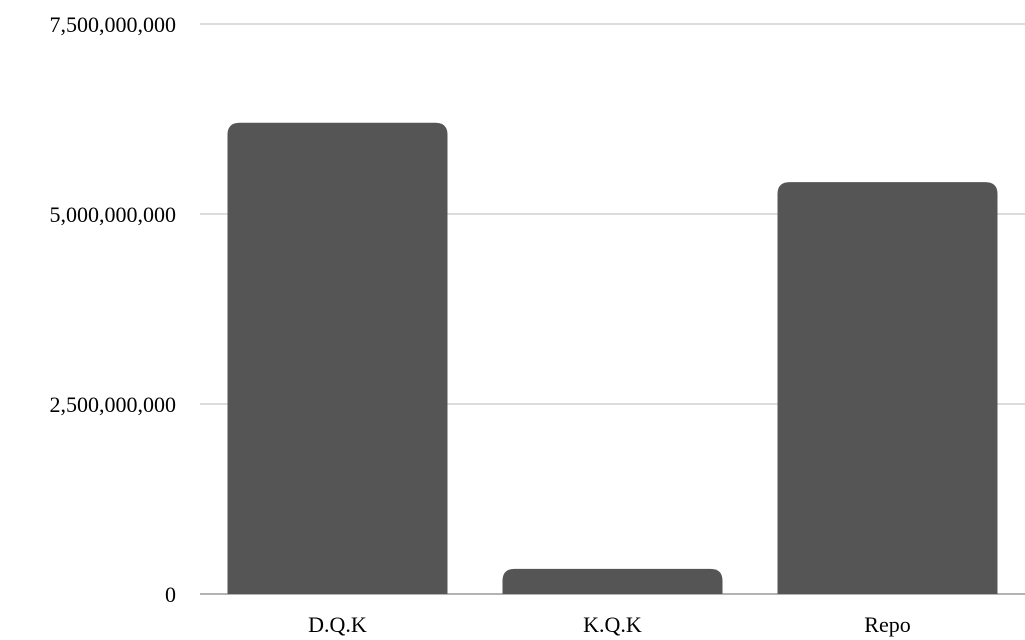  I want to click on y-axis-ticks: 0 2,500,000,000 5,000,000,000 7,500,000,000, so click(113, 309).